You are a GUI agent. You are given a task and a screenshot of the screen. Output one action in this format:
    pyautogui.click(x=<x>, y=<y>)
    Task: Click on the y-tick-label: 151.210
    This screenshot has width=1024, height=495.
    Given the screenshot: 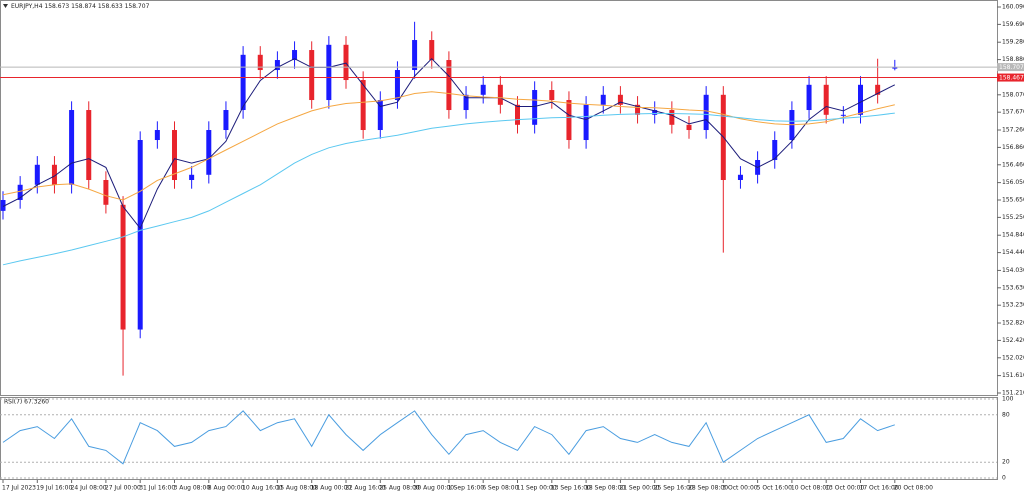 What is the action you would take?
    pyautogui.click(x=1013, y=393)
    